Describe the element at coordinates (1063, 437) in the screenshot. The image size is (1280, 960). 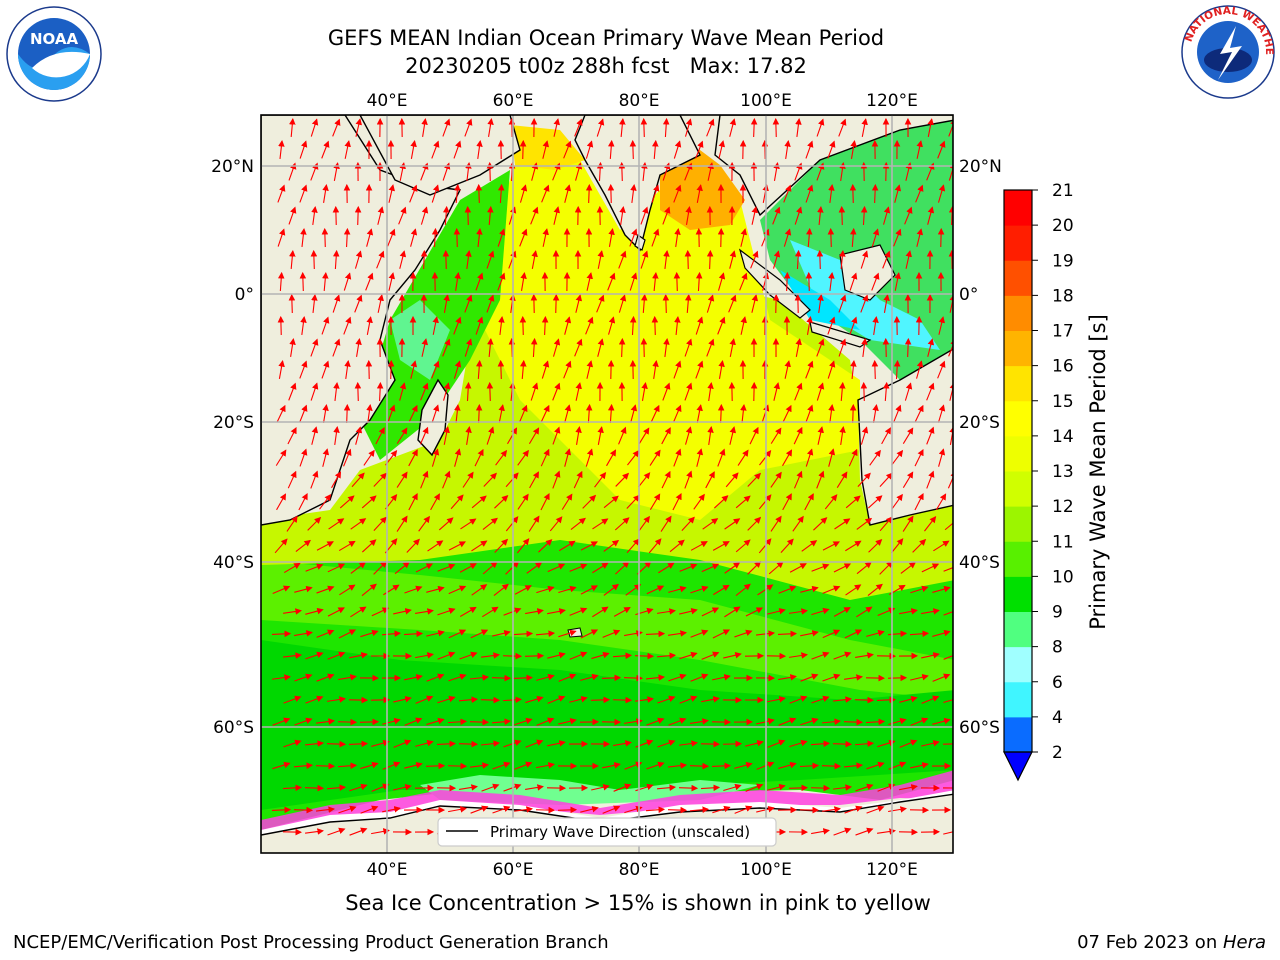
I see `colorbar-tick-label: 14` at that location.